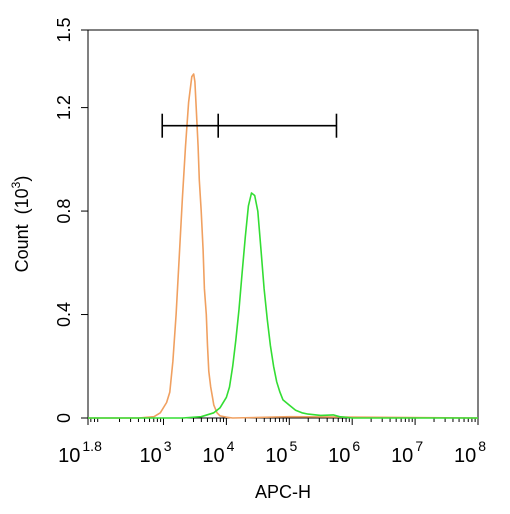  Describe the element at coordinates (419, 446) in the screenshot. I see `x-tick-exp: 7` at that location.